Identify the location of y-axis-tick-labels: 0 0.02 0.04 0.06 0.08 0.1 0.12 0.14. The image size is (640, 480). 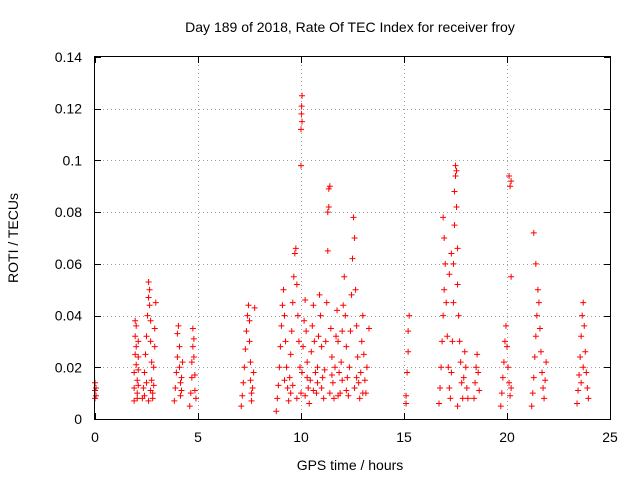
(68, 238).